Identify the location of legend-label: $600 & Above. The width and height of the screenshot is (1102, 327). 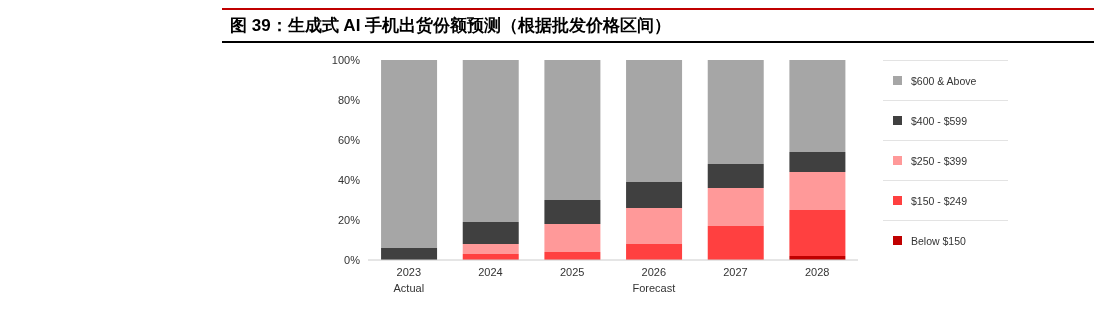
(945, 80).